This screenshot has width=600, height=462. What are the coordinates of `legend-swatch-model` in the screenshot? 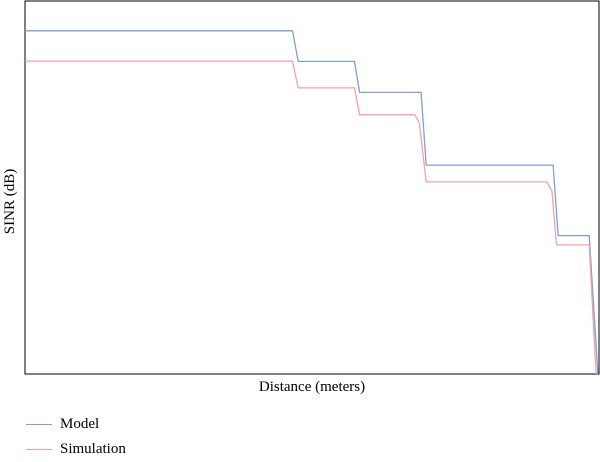 It's located at (39, 424).